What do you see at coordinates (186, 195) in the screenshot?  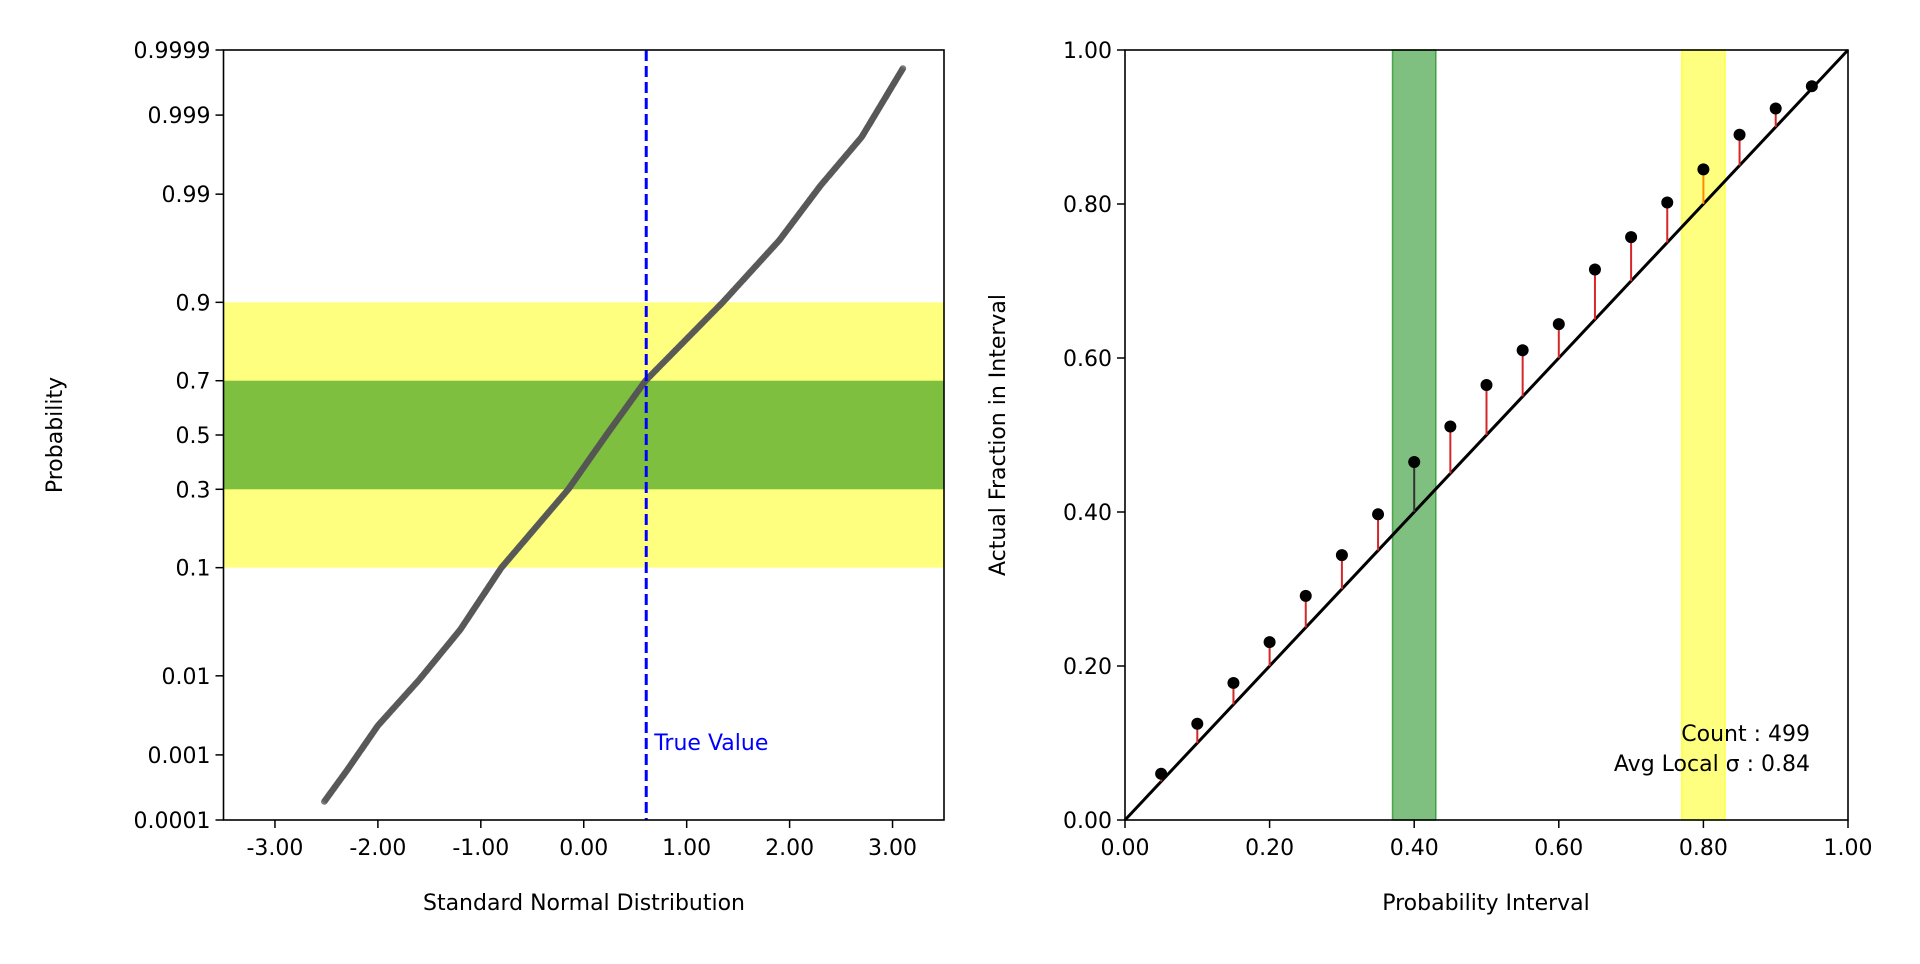 I see `y-tick-label: 0.99` at bounding box center [186, 195].